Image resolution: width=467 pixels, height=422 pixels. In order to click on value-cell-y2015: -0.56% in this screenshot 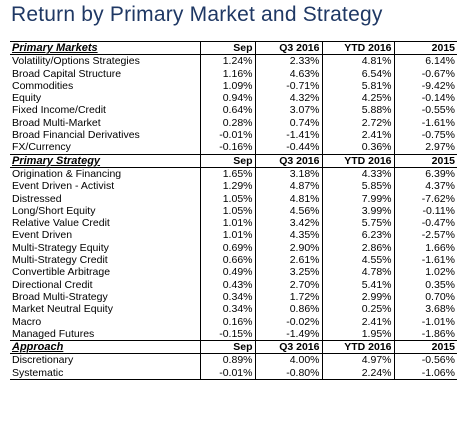, I will do `click(425, 360)`.